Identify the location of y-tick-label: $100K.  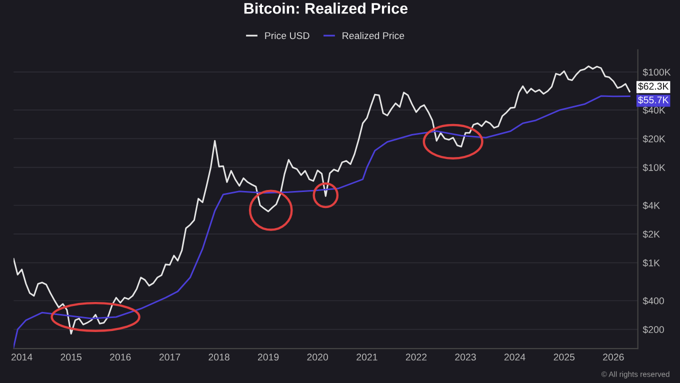
(656, 72).